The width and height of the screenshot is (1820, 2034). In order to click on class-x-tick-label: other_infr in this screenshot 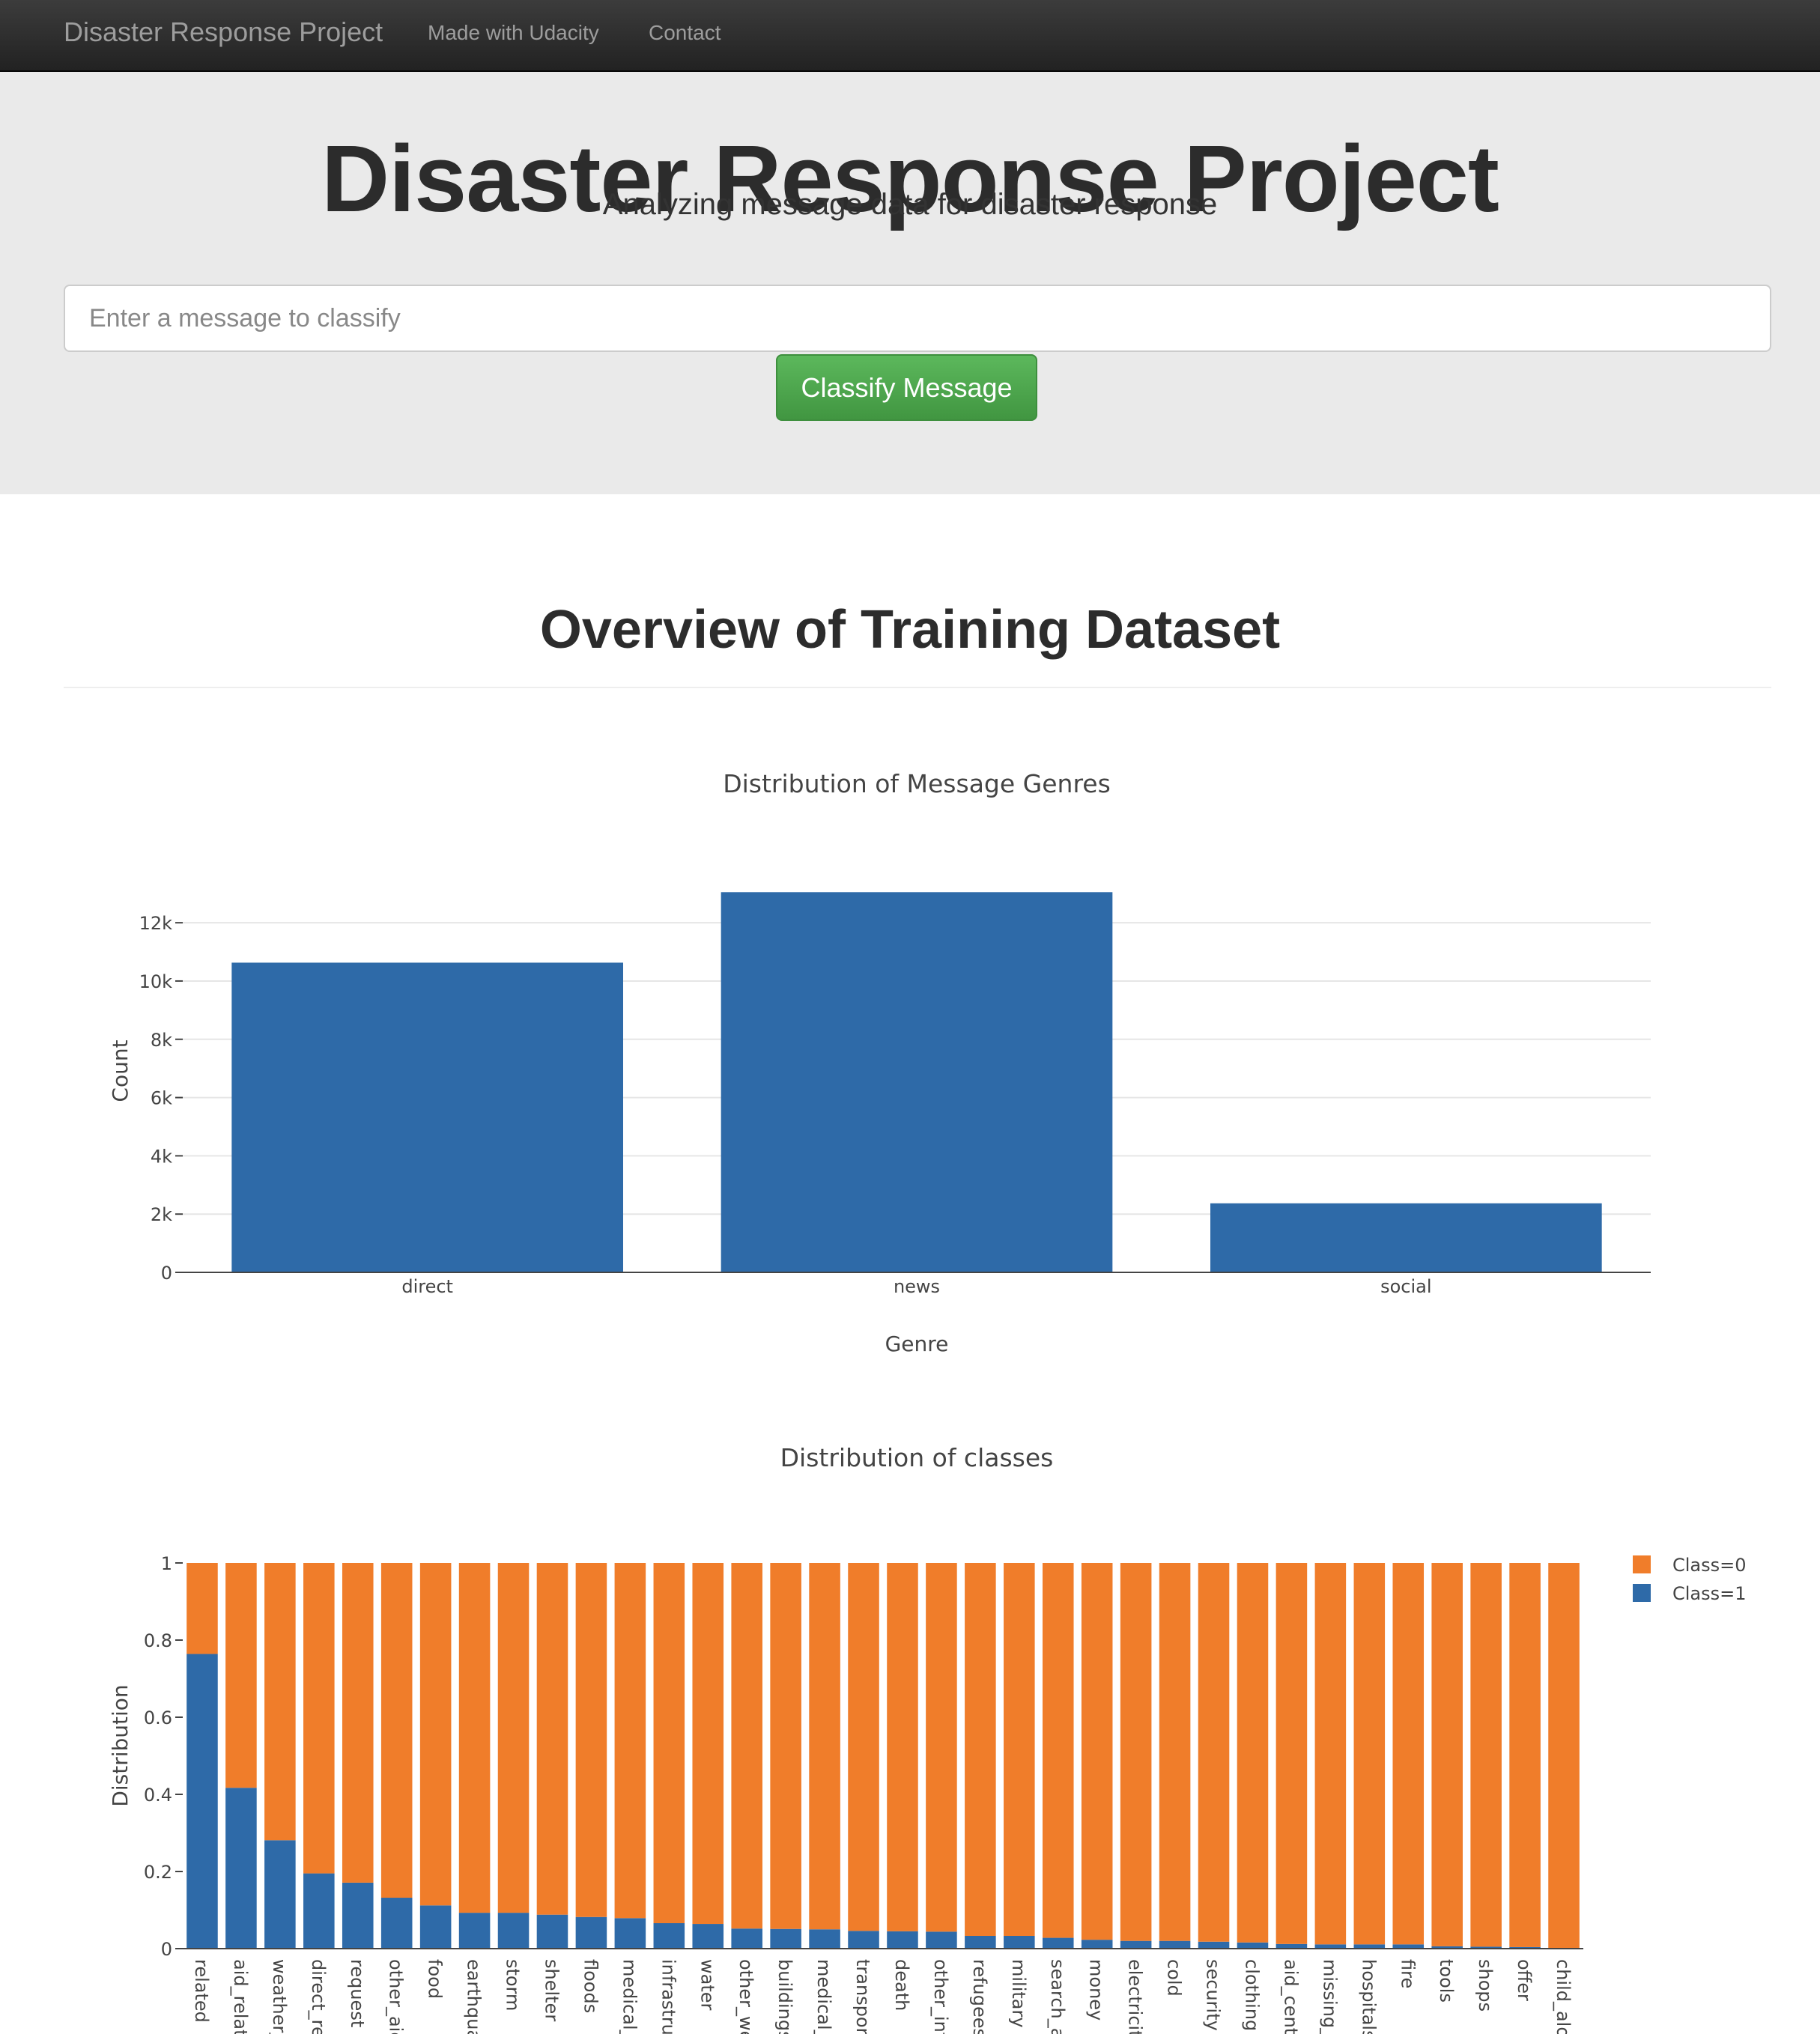, I will do `click(940, 1996)`.